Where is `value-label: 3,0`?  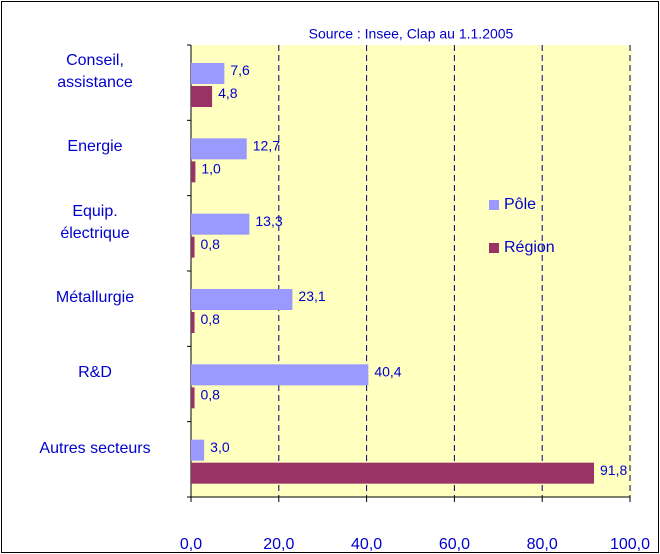
value-label: 3,0 is located at coordinates (220, 447).